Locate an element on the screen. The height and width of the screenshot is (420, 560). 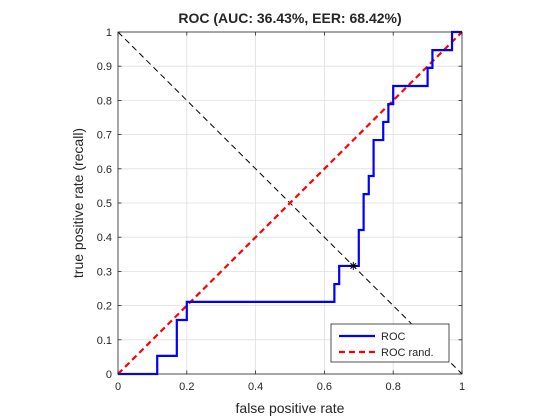
x-tick-label: 0.6 is located at coordinates (324, 387).